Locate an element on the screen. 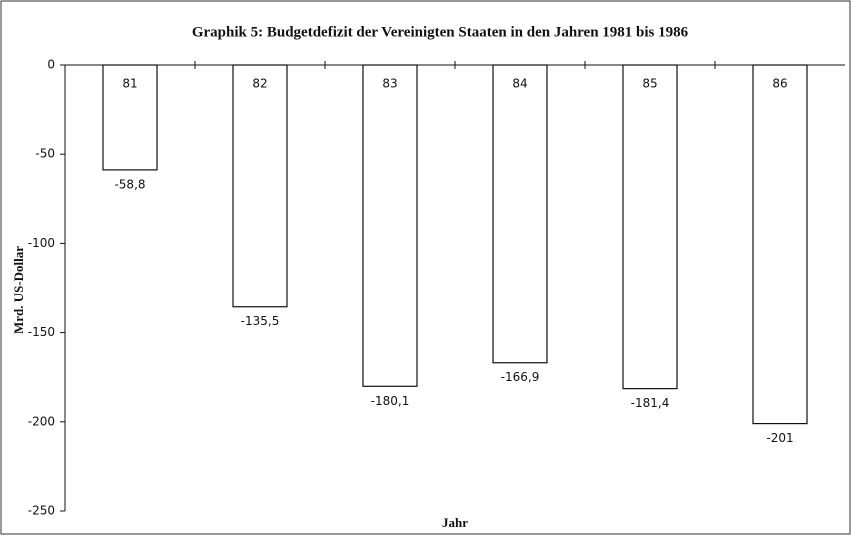  category-label: 84 is located at coordinates (519, 84).